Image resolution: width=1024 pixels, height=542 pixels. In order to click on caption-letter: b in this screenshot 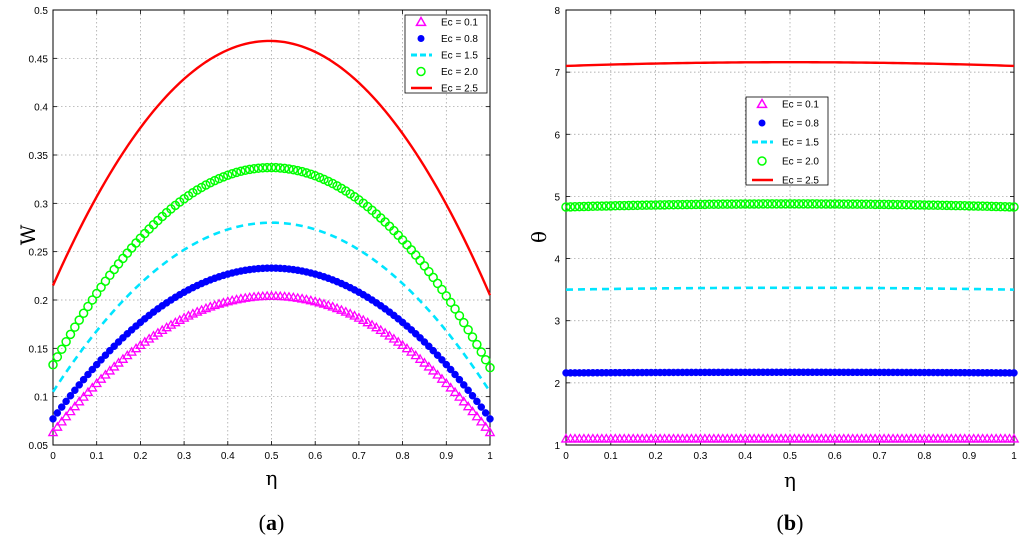, I will do `click(790, 522)`.